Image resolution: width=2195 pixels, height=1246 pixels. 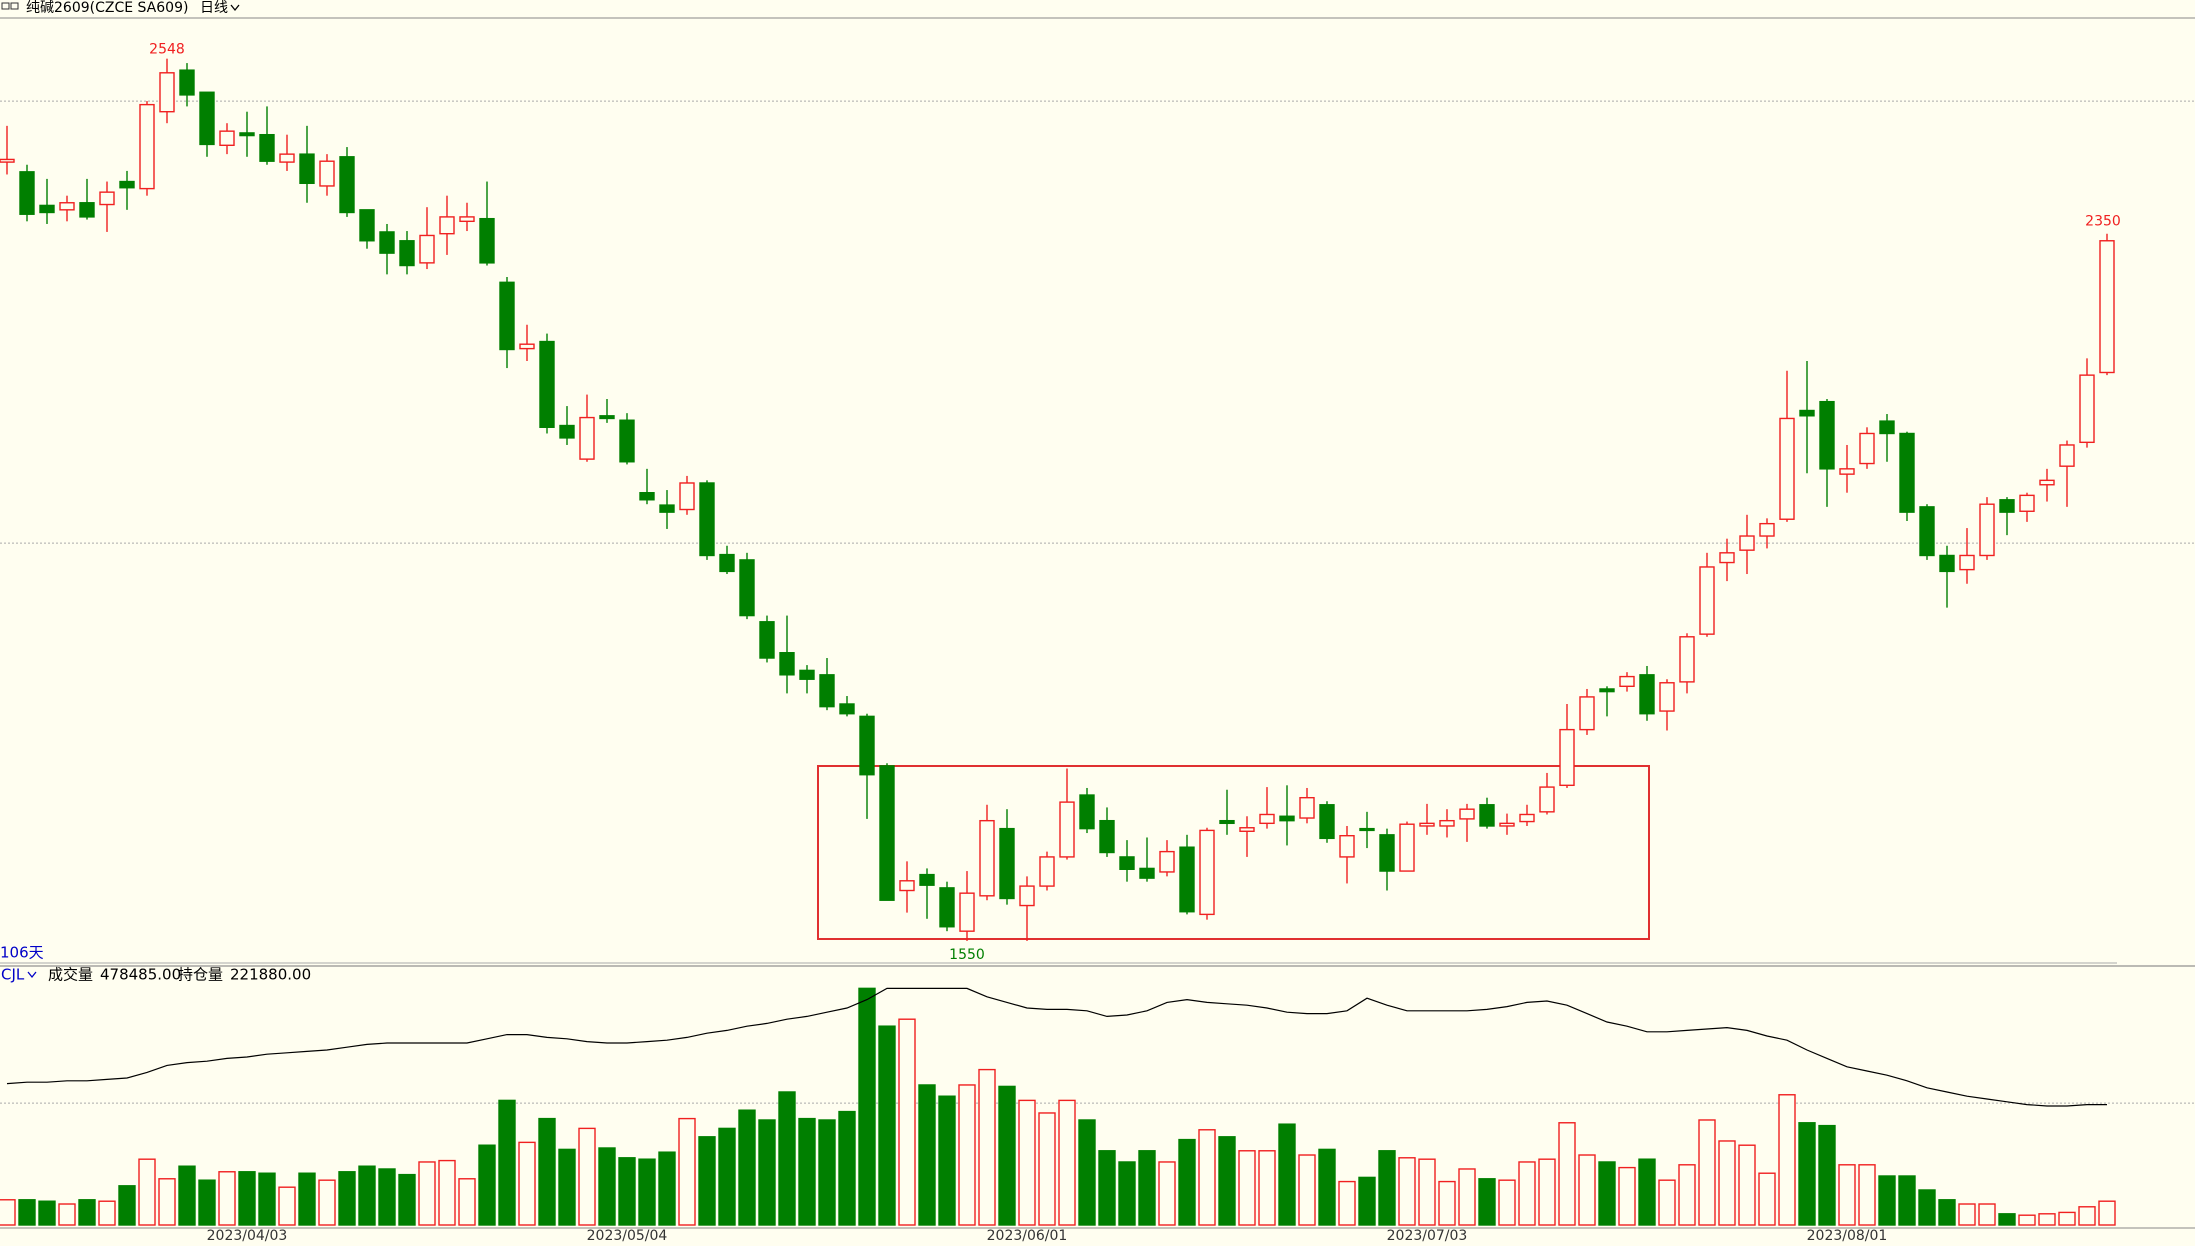 I want to click on x-tick-label: 2023/08/01, so click(x=1847, y=1236).